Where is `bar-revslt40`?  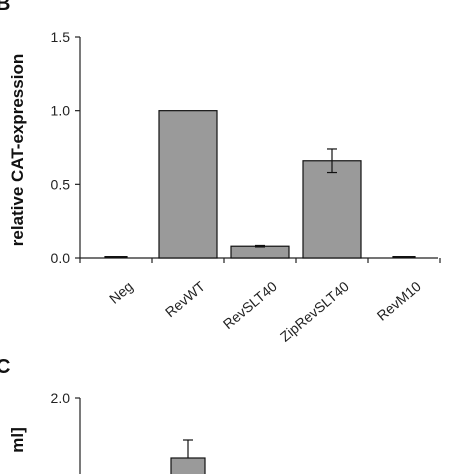 bar-revslt40 is located at coordinates (260, 252).